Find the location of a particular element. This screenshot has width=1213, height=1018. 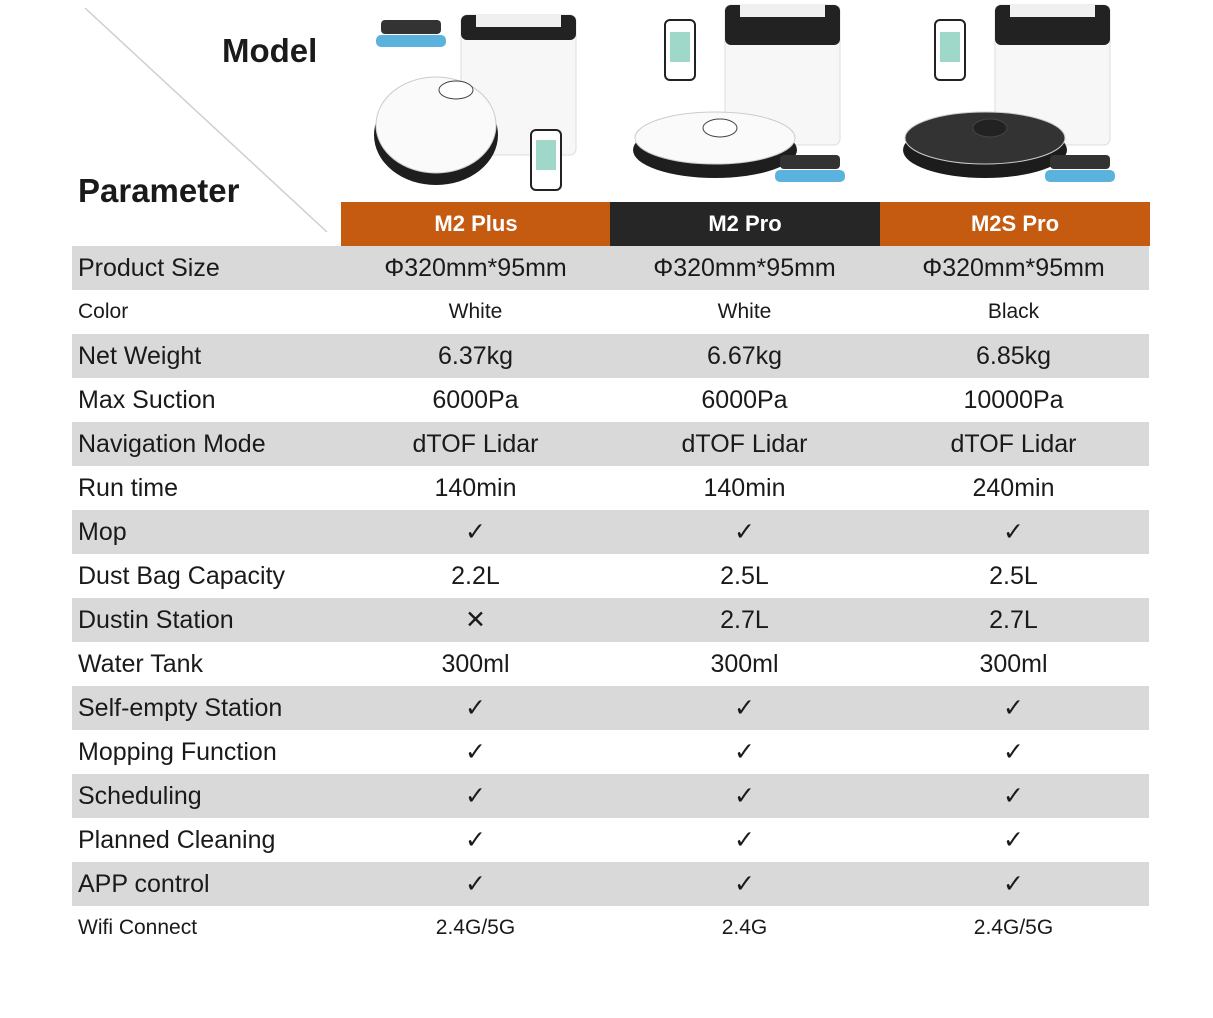

row-label: Scheduling is located at coordinates (140, 795).